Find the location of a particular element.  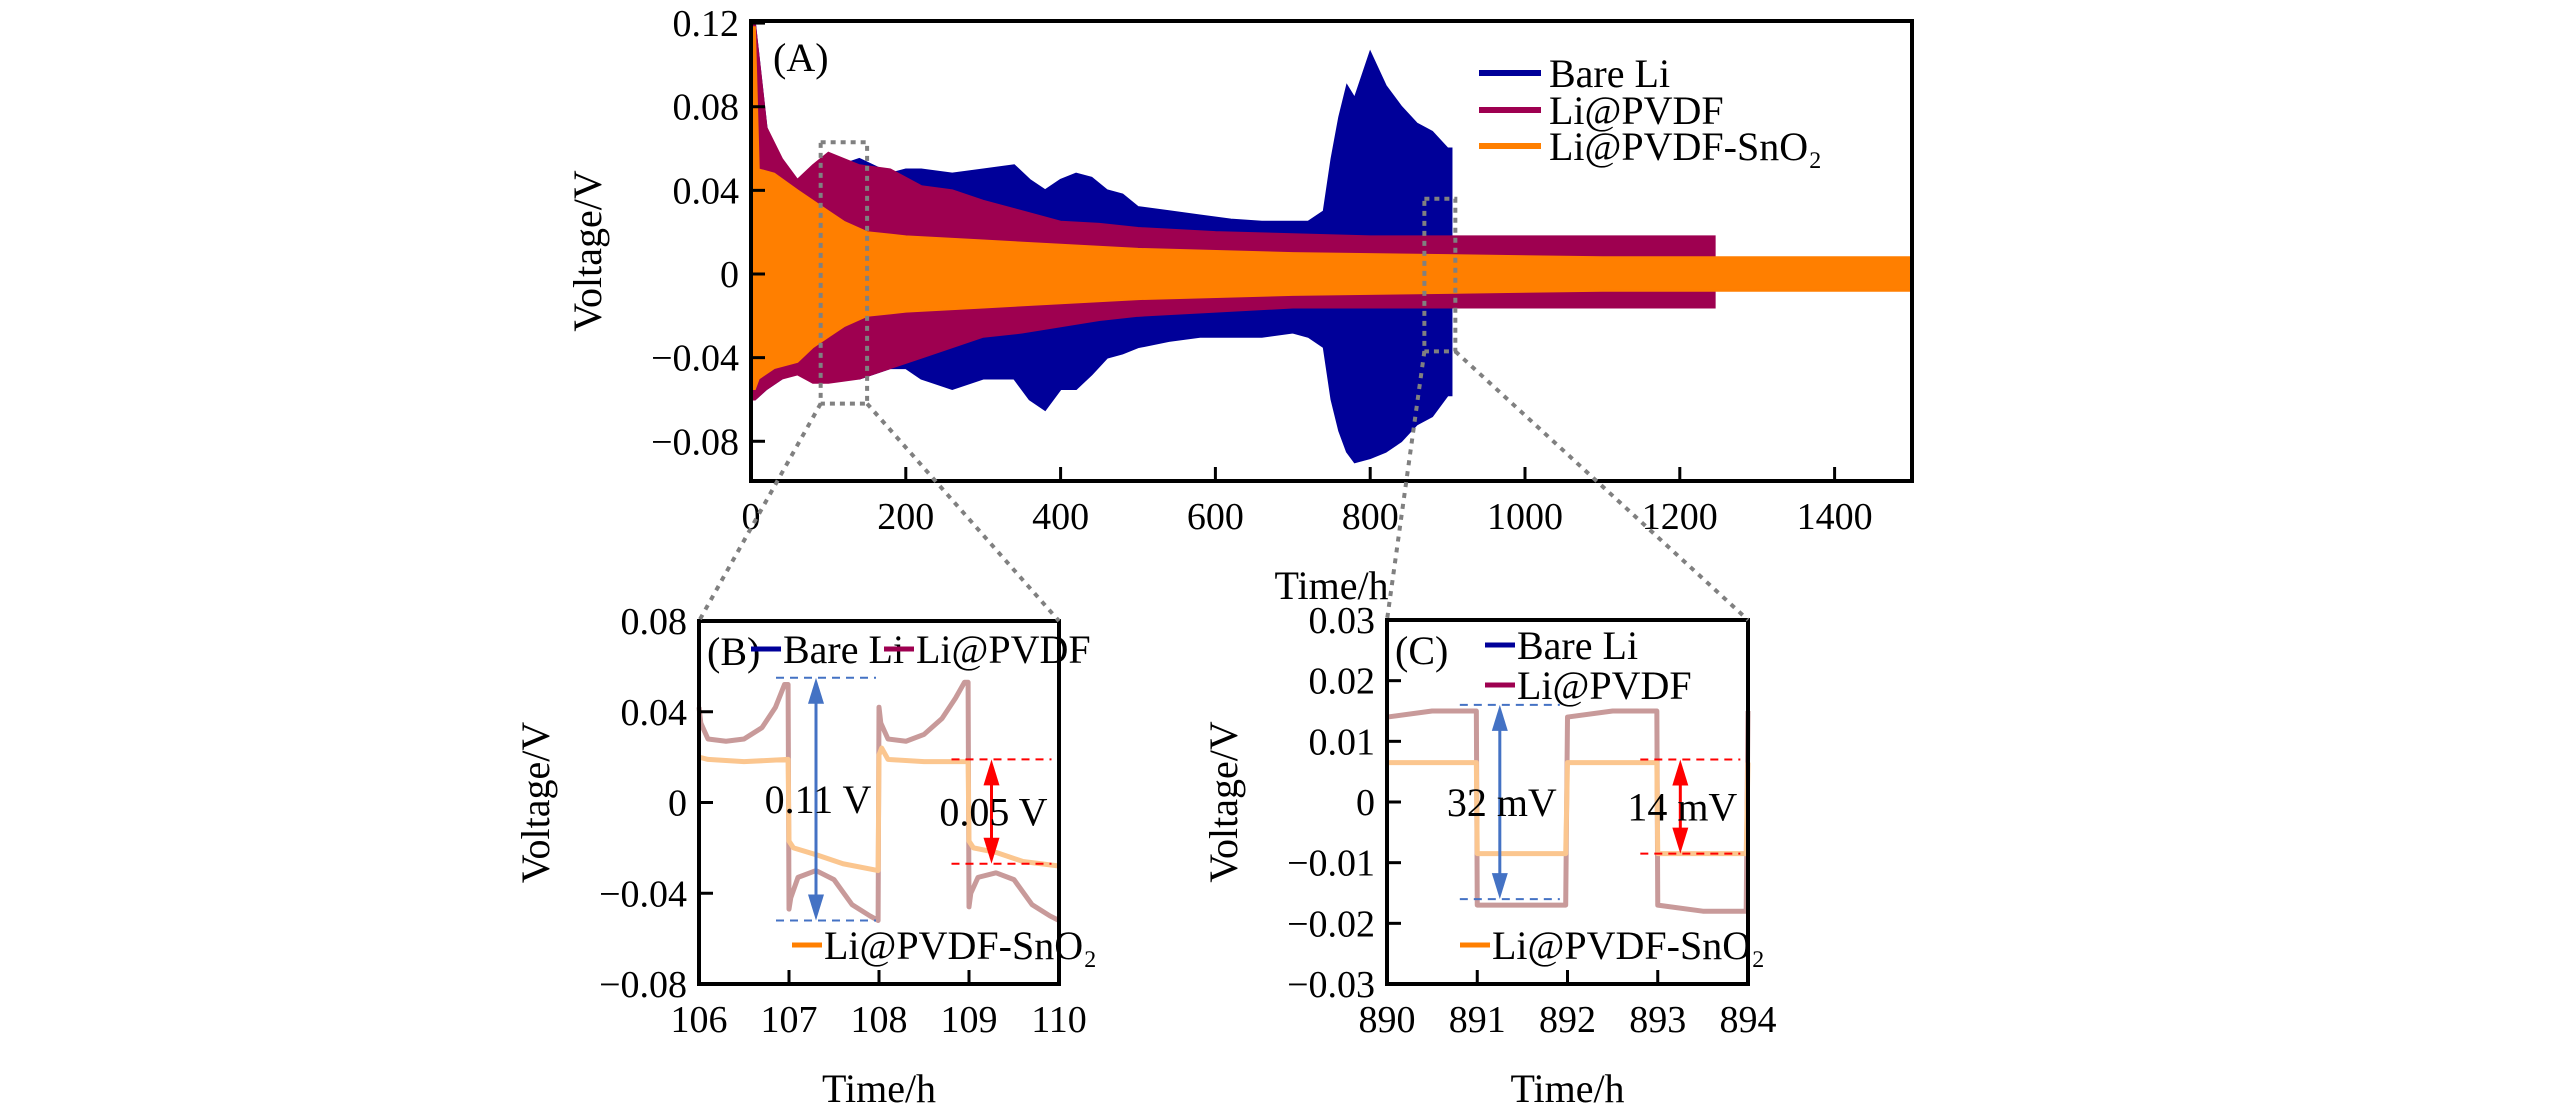

x-tick-label: 891 is located at coordinates (1477, 1020).